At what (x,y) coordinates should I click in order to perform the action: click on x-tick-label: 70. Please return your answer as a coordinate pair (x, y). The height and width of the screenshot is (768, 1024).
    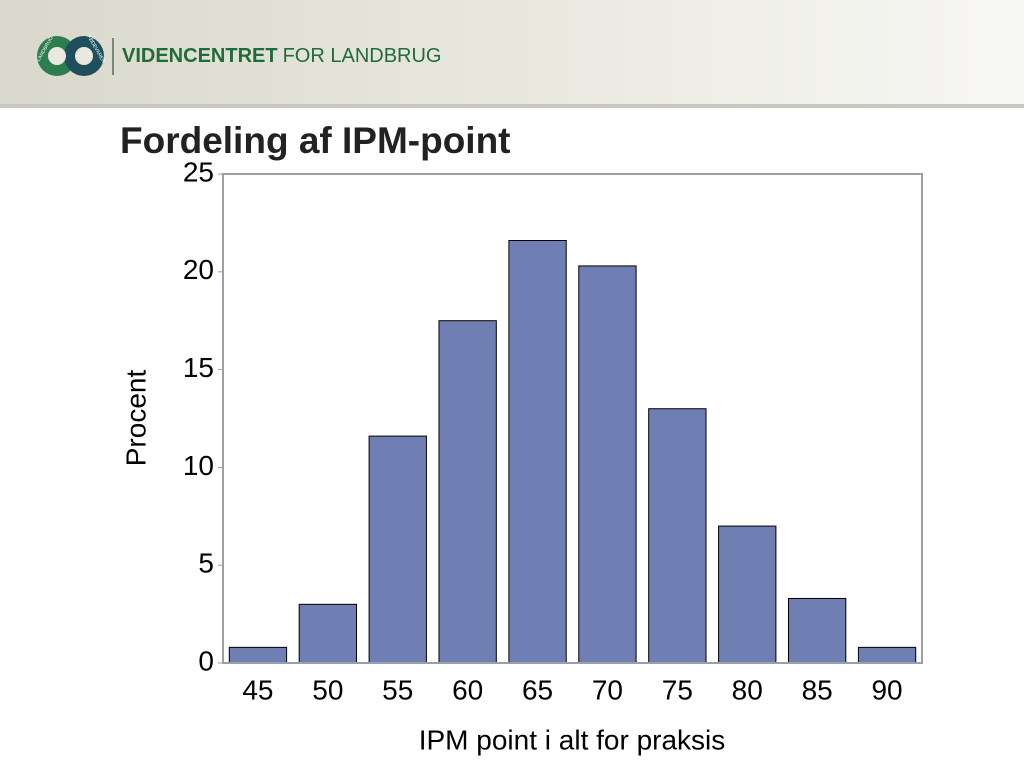
    Looking at the image, I should click on (607, 689).